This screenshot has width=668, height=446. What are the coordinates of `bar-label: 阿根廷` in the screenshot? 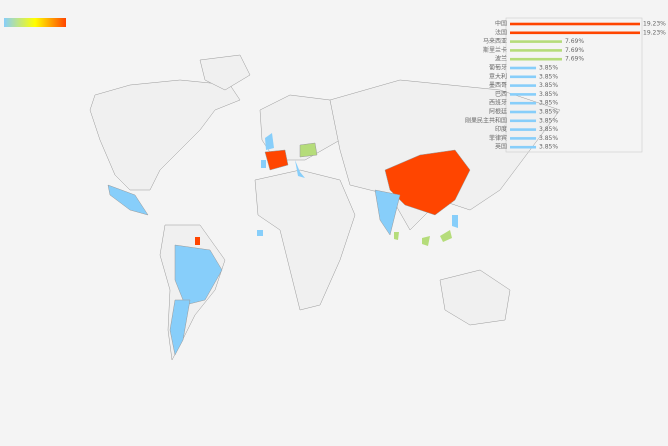 It's located at (498, 112).